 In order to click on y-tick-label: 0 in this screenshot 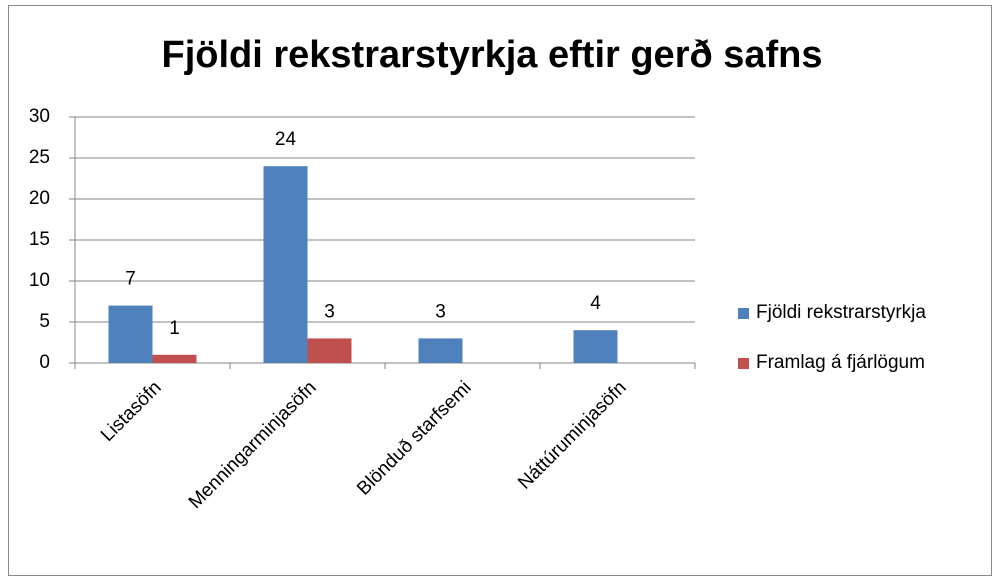, I will do `click(44, 362)`.